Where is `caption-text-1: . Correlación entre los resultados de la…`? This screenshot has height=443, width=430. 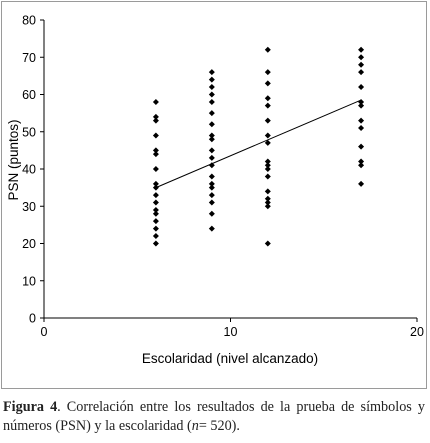
caption-text-1: . Correlación entre los resultados de la… is located at coordinates (214, 416).